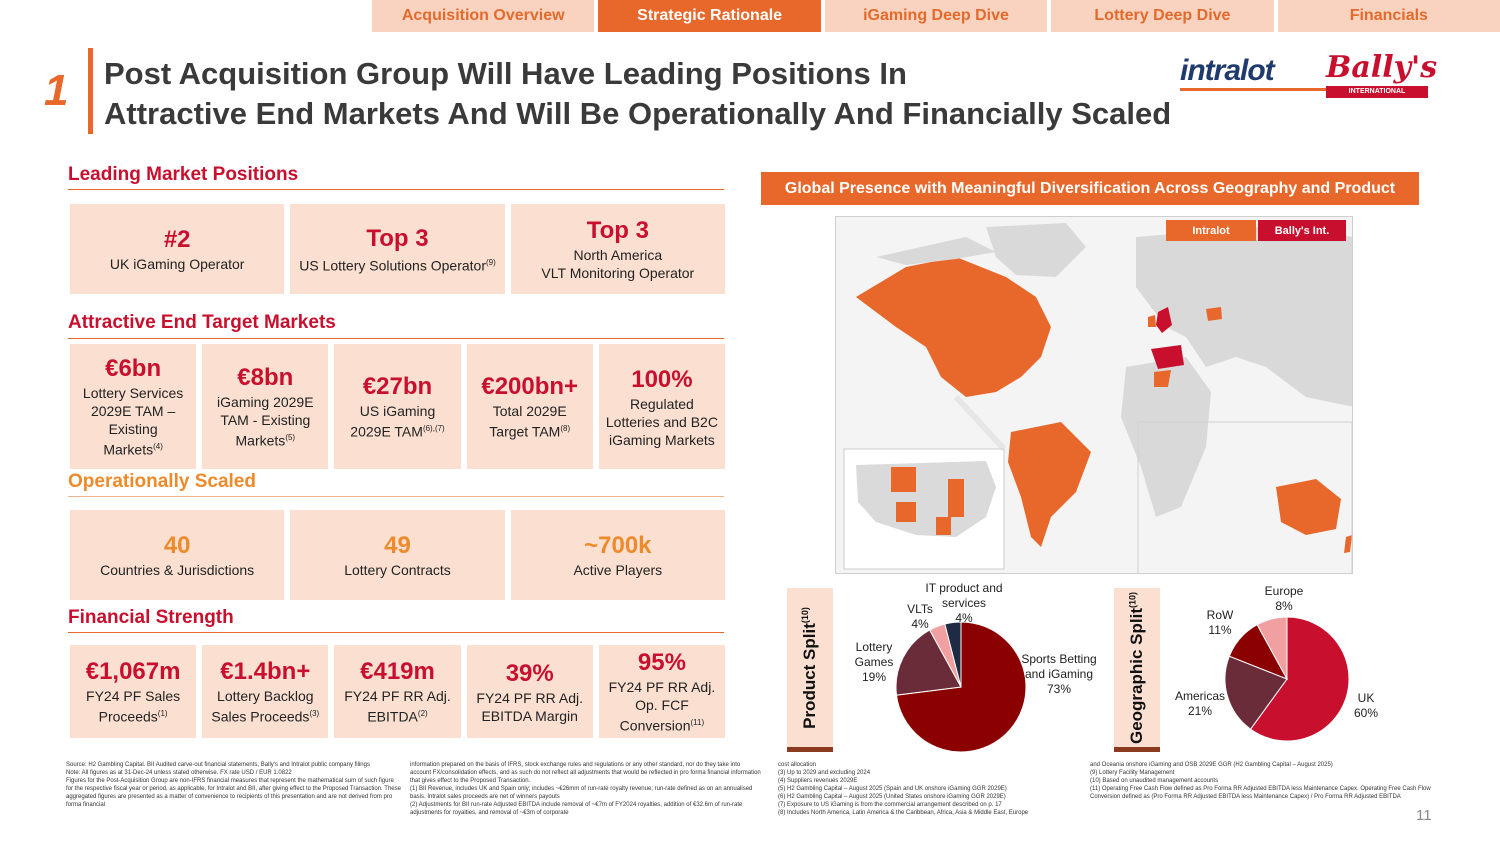 The width and height of the screenshot is (1500, 843). What do you see at coordinates (929, 662) in the screenshot?
I see `pie-slice-lottery-games` at bounding box center [929, 662].